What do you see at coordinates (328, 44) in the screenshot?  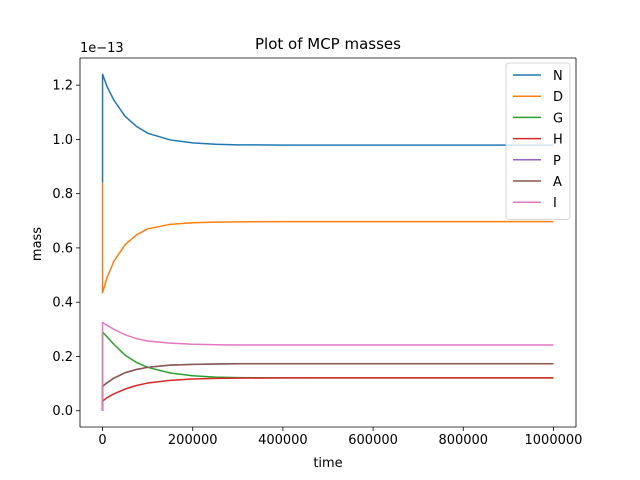 I see `chart-title: Plot of MCP masses` at bounding box center [328, 44].